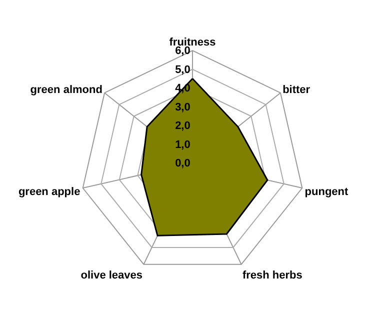 Image resolution: width=385 pixels, height=326 pixels. What do you see at coordinates (182, 144) in the screenshot?
I see `y-tick-label: 1,0` at bounding box center [182, 144].